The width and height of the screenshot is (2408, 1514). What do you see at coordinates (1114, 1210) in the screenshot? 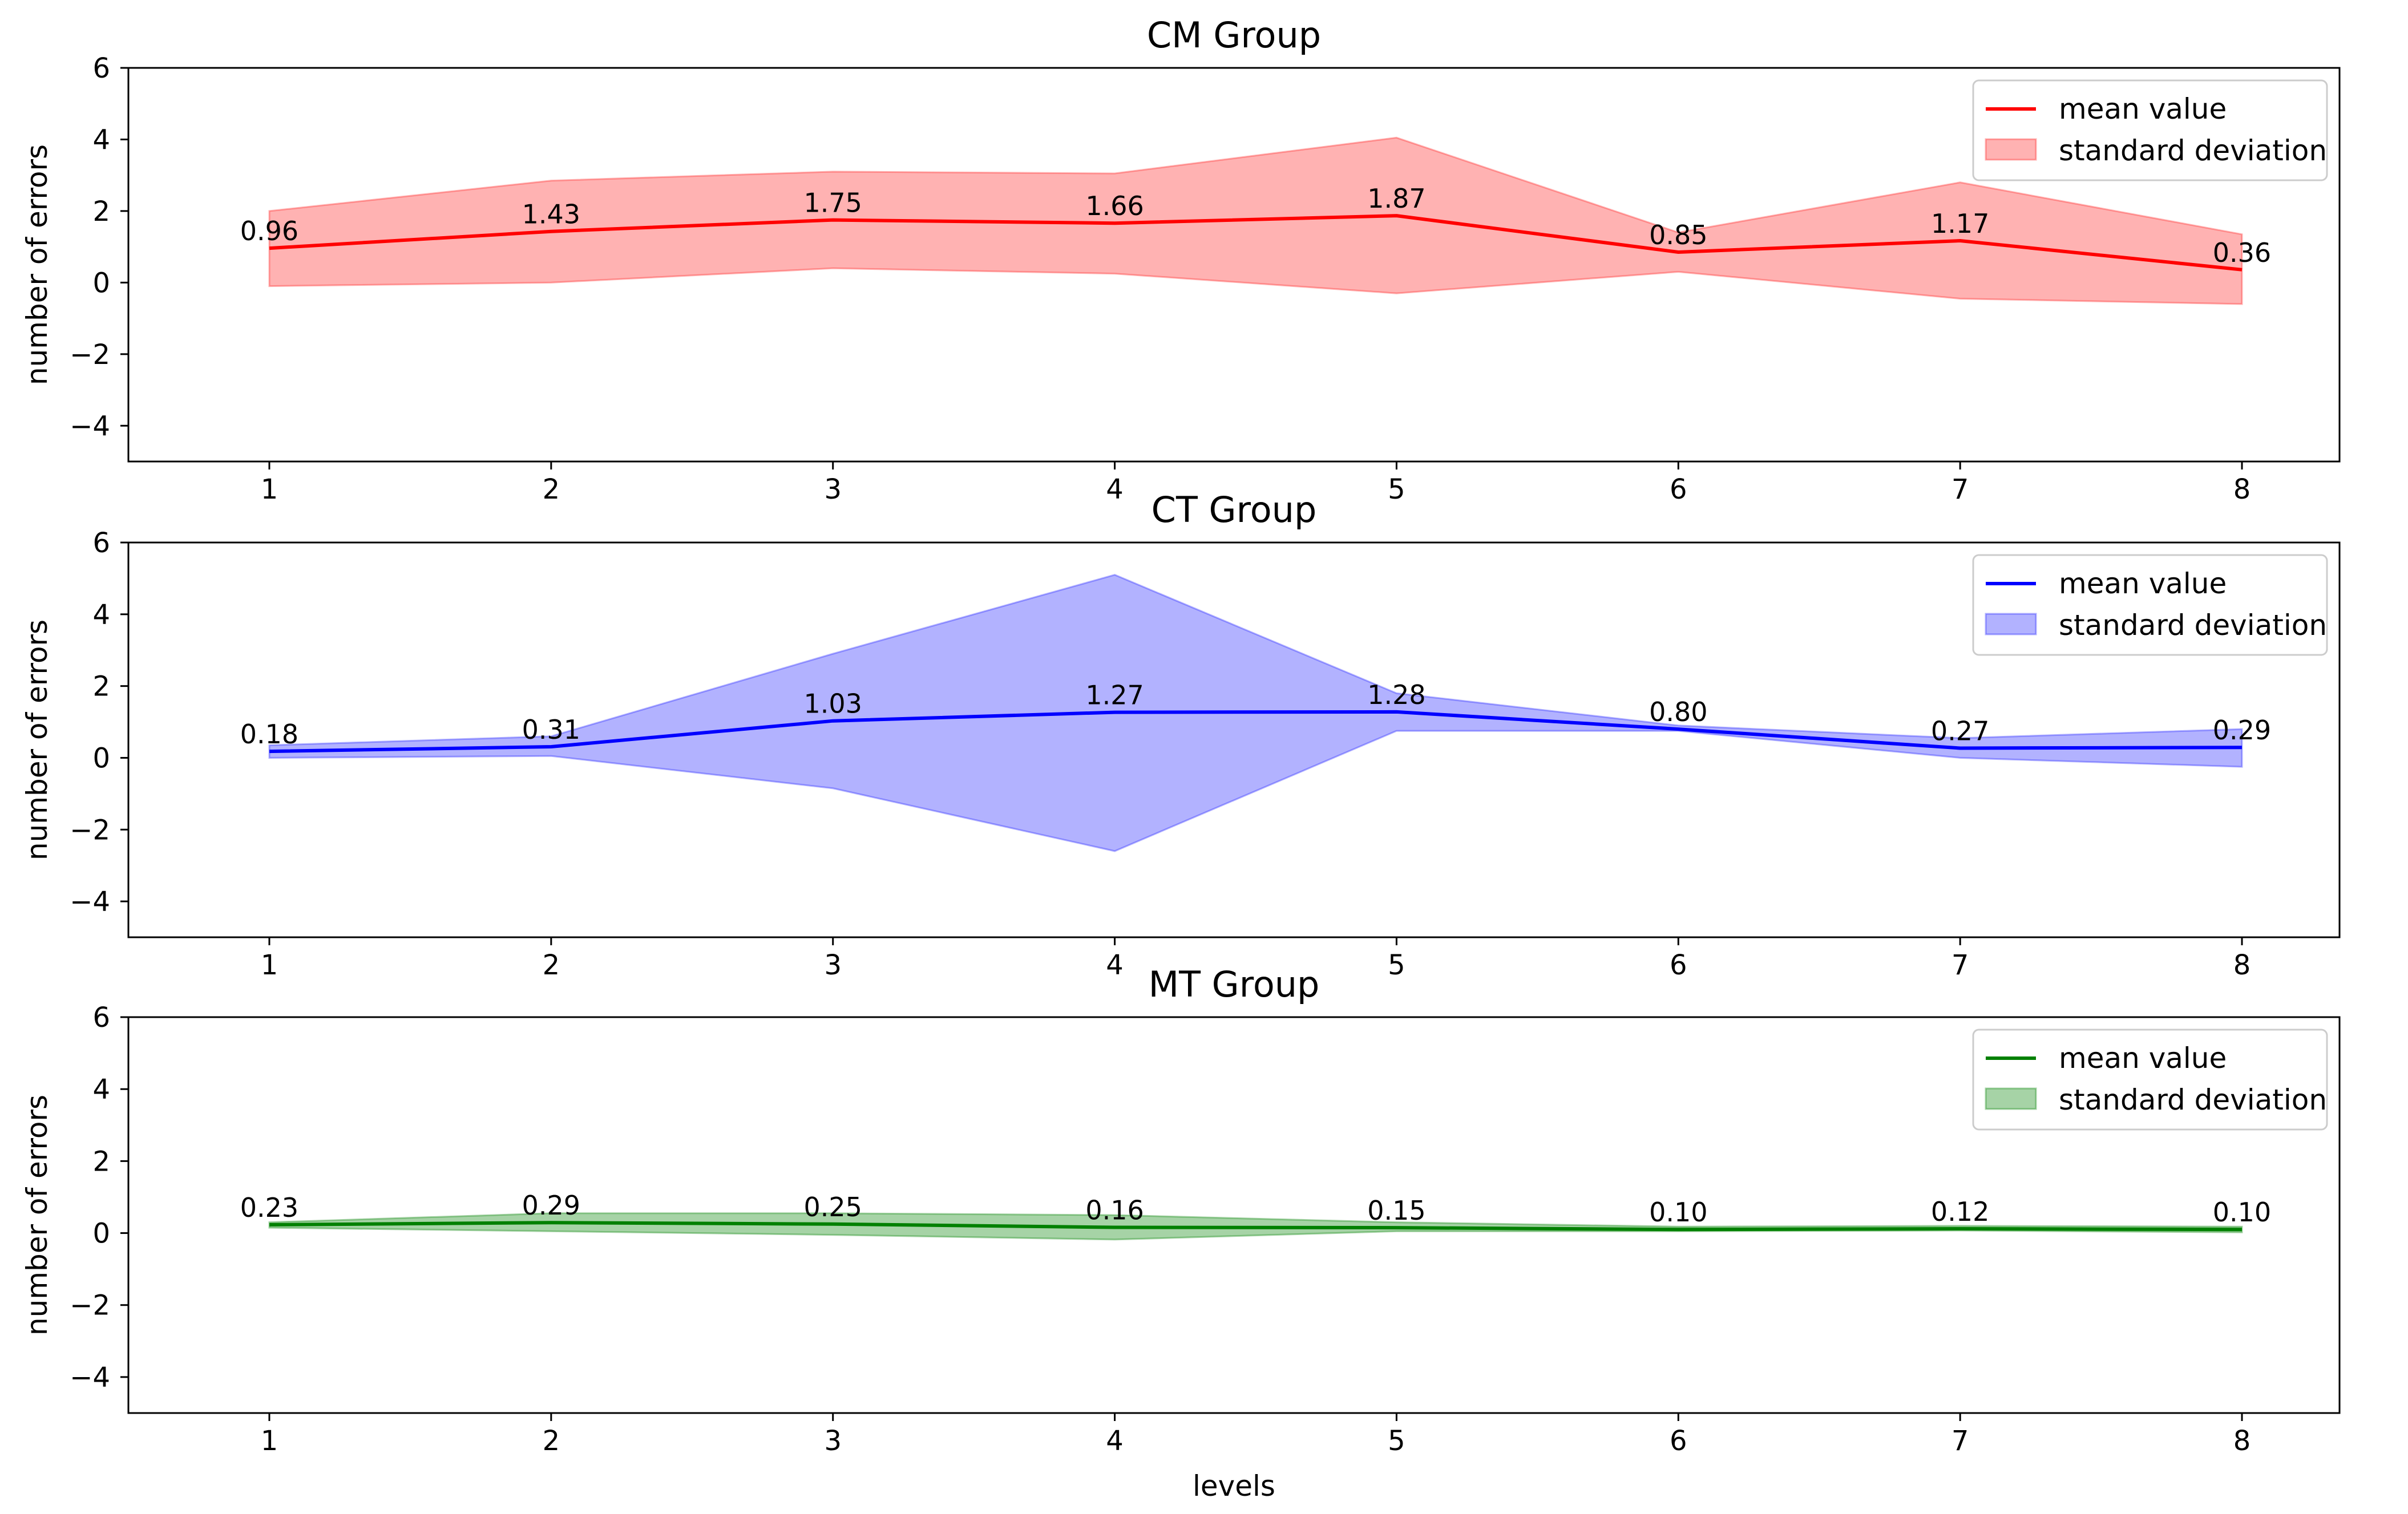
I see `data-label: 0.16` at bounding box center [1114, 1210].